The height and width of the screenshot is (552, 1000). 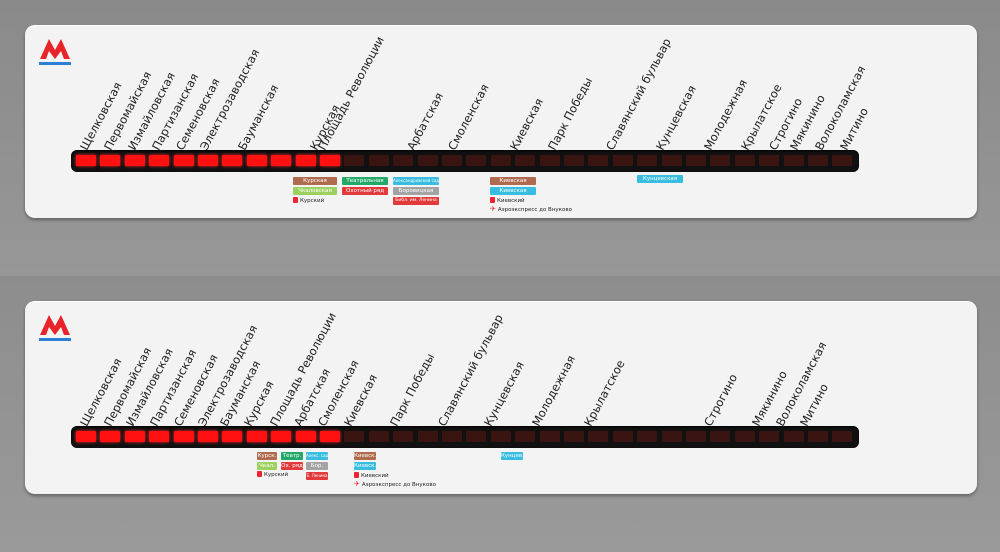 I want to click on station-label: Строгино, so click(x=721, y=400).